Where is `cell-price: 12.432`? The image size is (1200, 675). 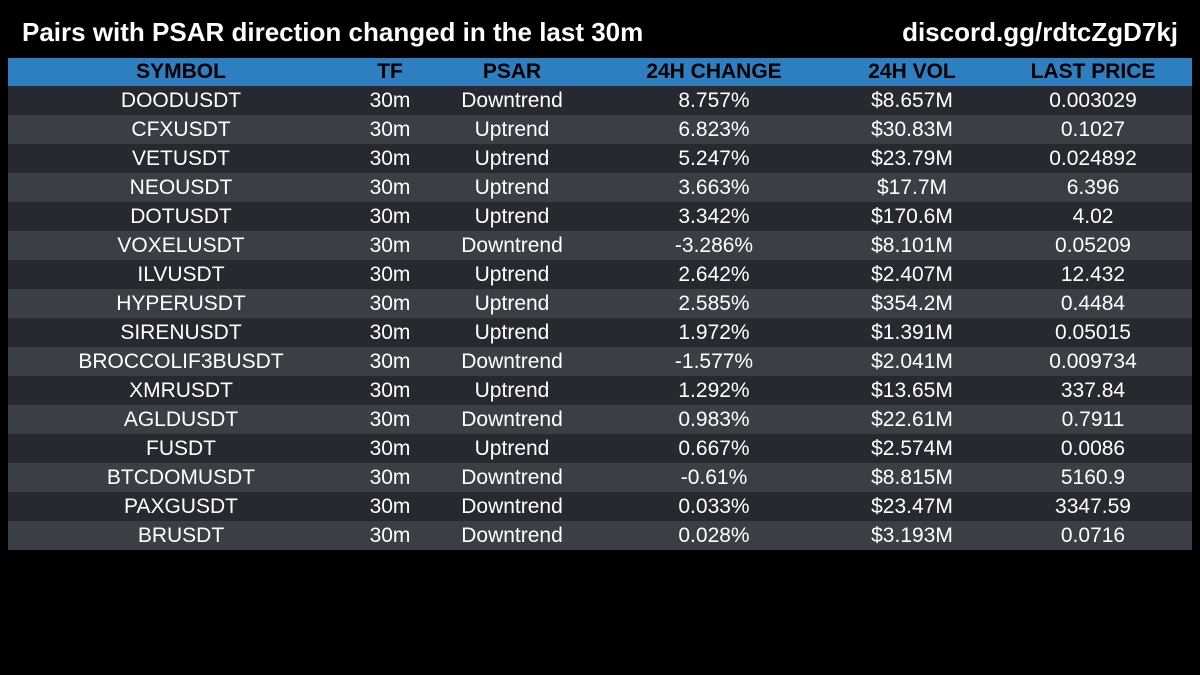 cell-price: 12.432 is located at coordinates (1093, 274).